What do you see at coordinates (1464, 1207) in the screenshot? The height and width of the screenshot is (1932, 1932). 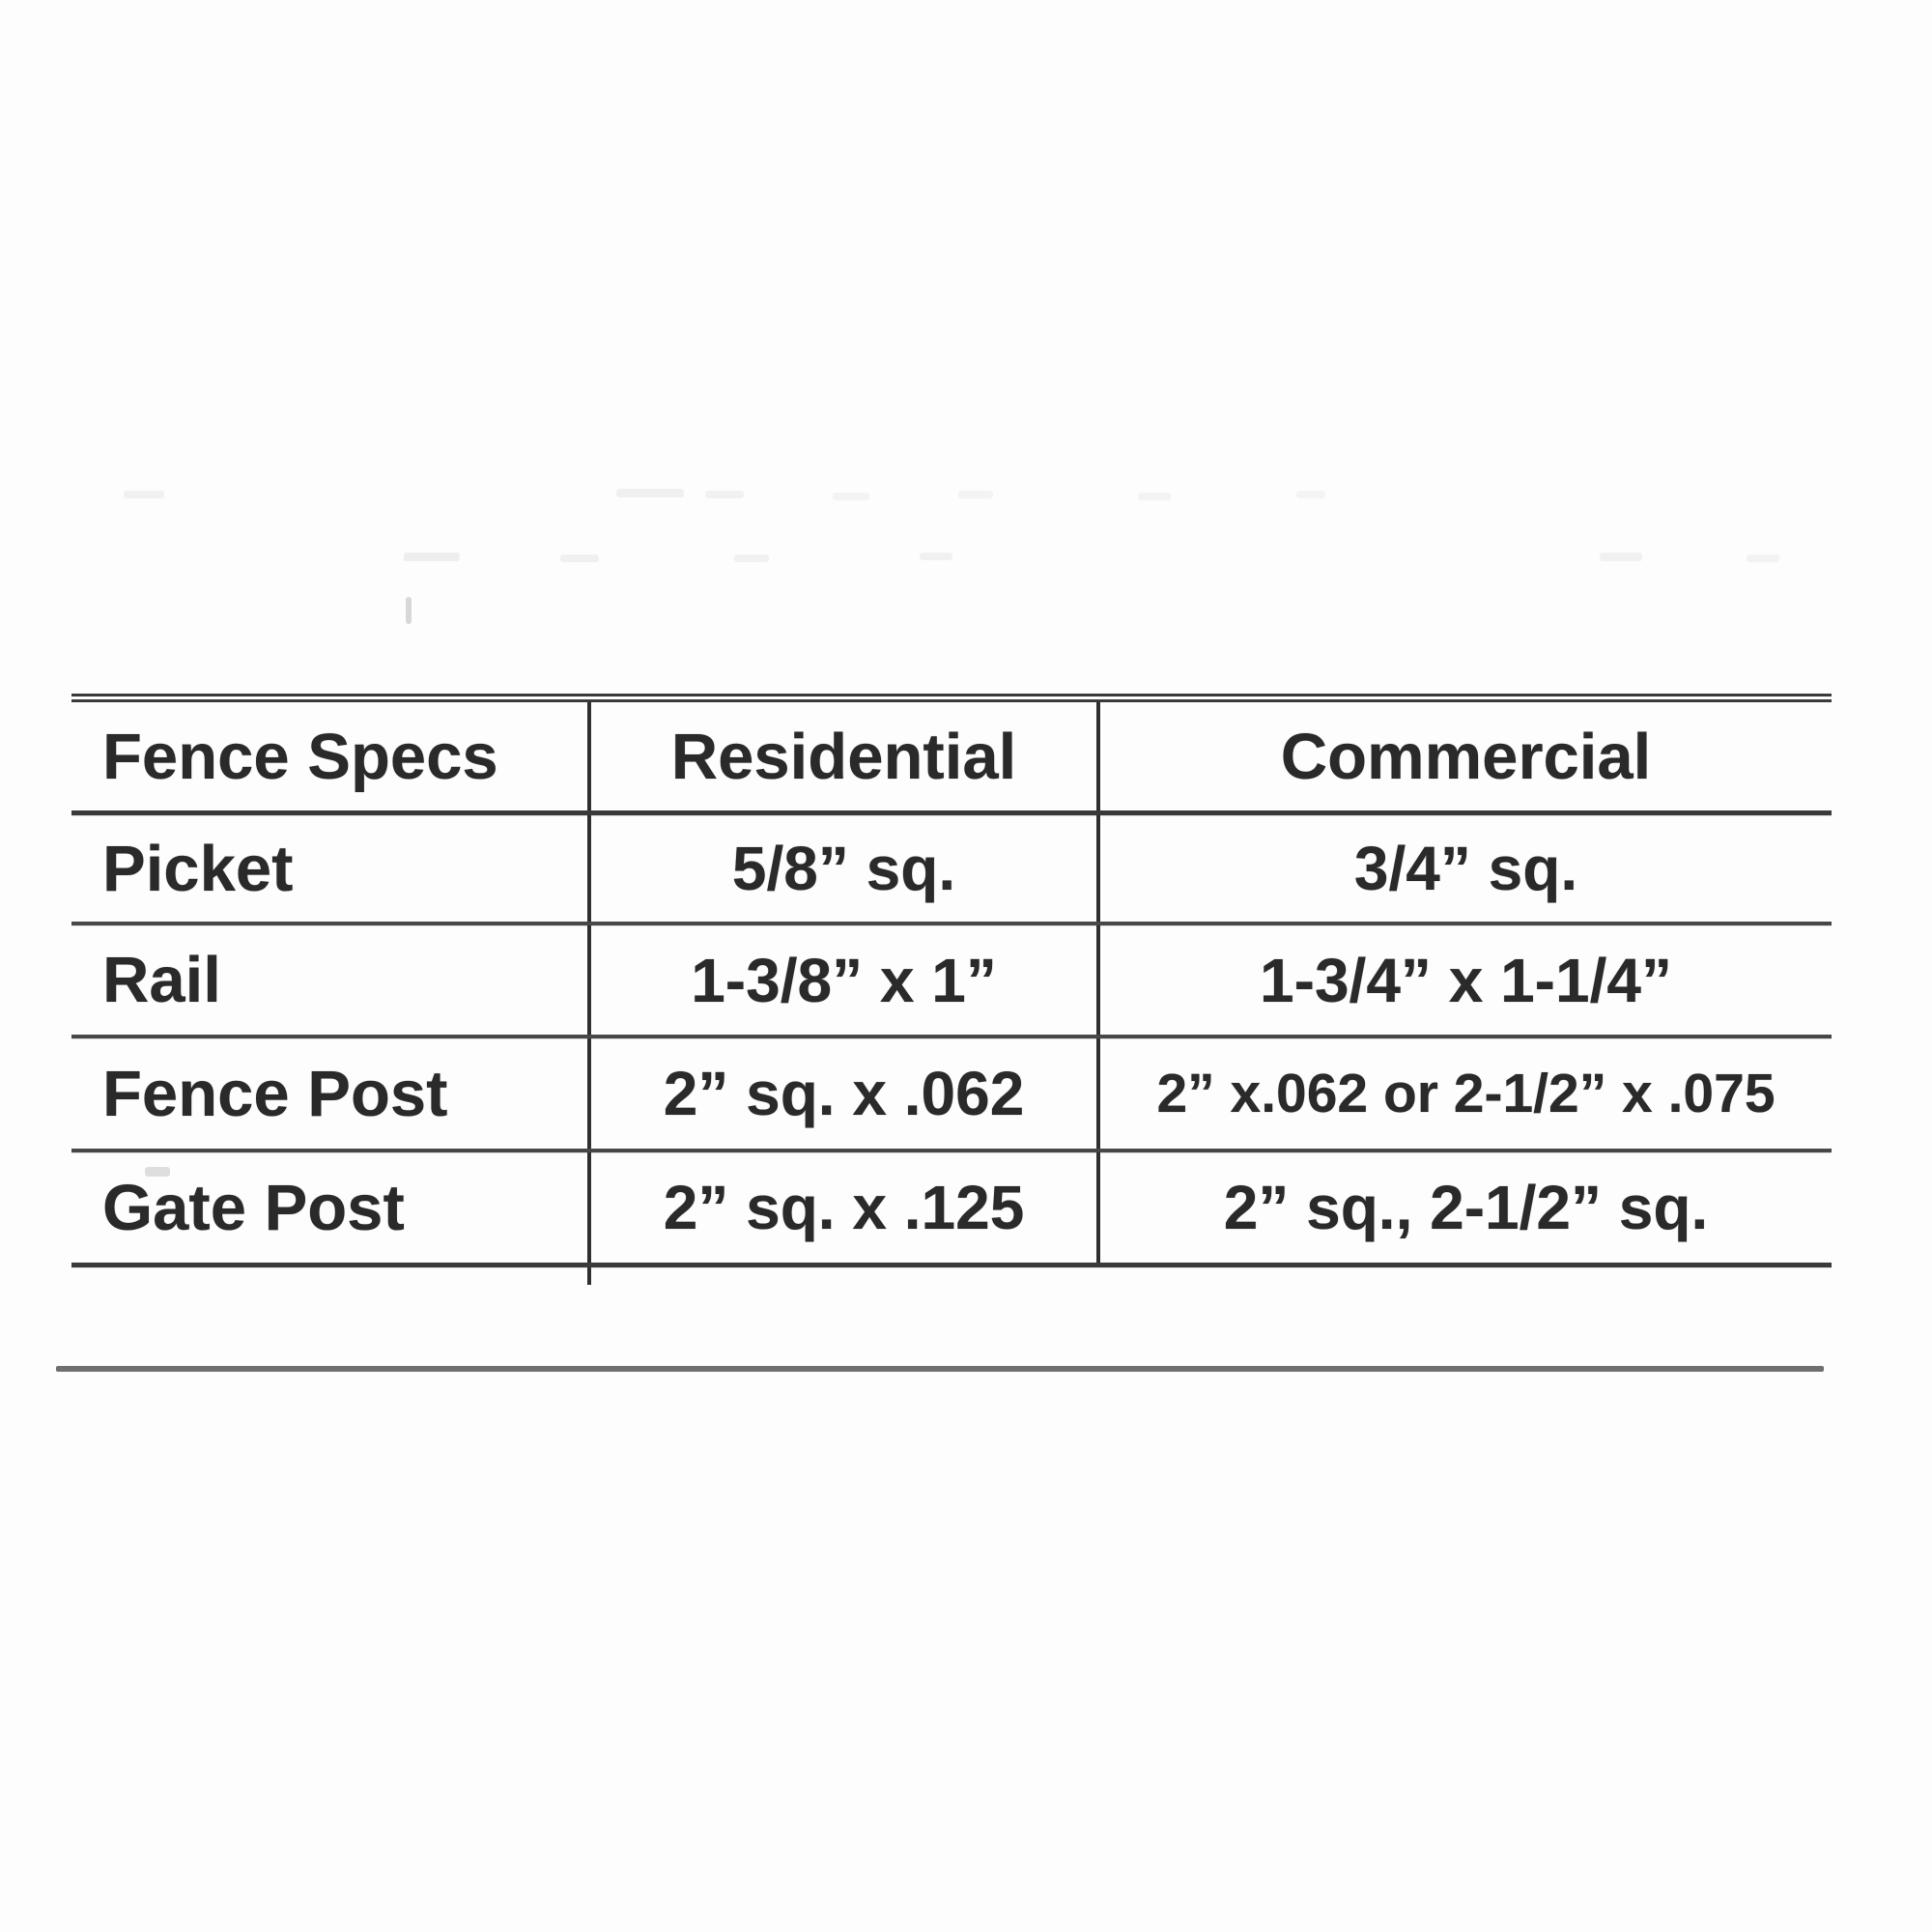 I see `gate-post-commercial-value: 2” sq., 2-1/2” sq.` at bounding box center [1464, 1207].